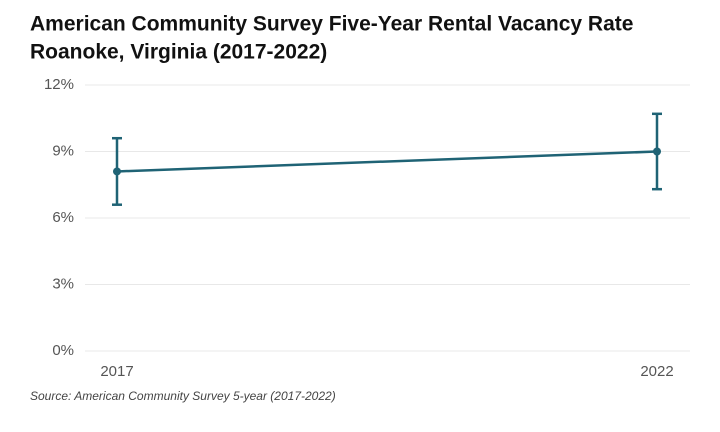 This screenshot has height=432, width=720. Describe the element at coordinates (656, 371) in the screenshot. I see `x-tick-label: 2022` at that location.